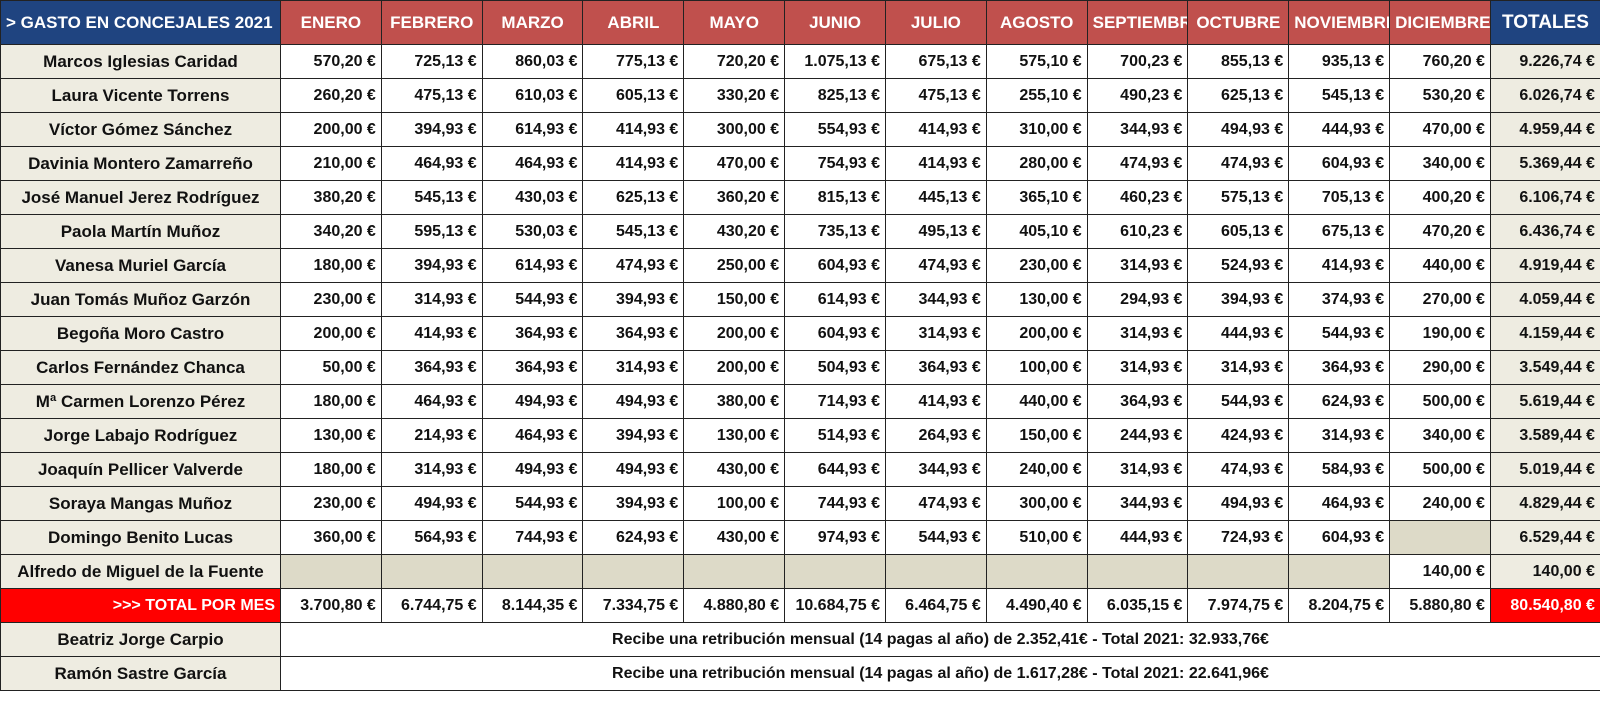 Image resolution: width=1600 pixels, height=702 pixels. What do you see at coordinates (1137, 22) in the screenshot?
I see `month-header: SEPTIEMBRE` at bounding box center [1137, 22].